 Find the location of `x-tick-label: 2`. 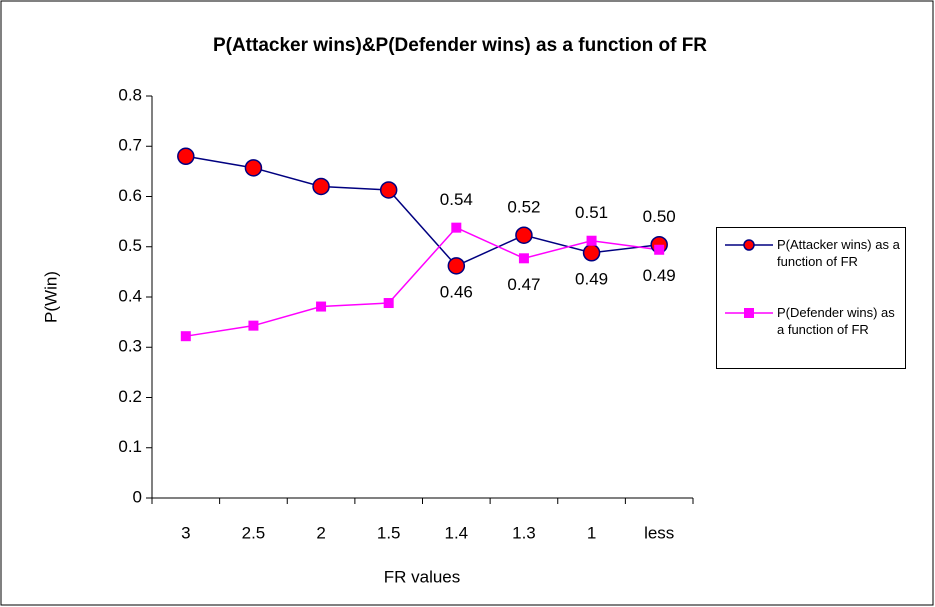

x-tick-label: 2 is located at coordinates (320, 532).